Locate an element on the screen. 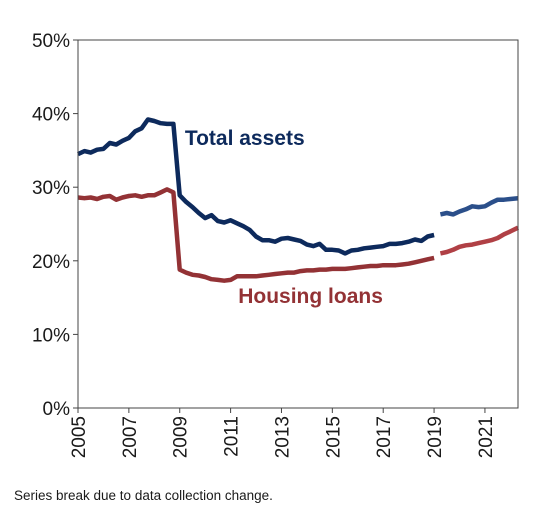  y-tick-label: 0% is located at coordinates (57, 409).